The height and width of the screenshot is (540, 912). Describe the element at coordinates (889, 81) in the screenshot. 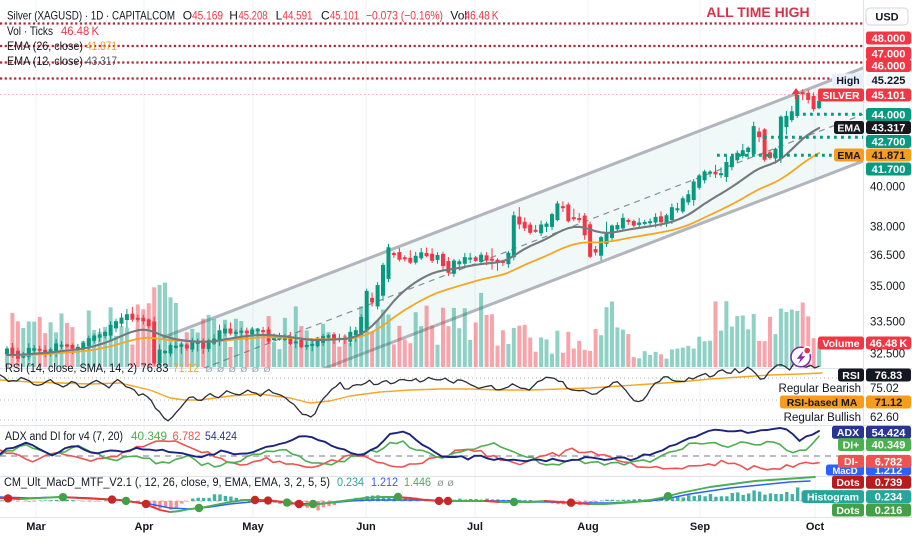

I see `svg-text: 45.225` at that location.